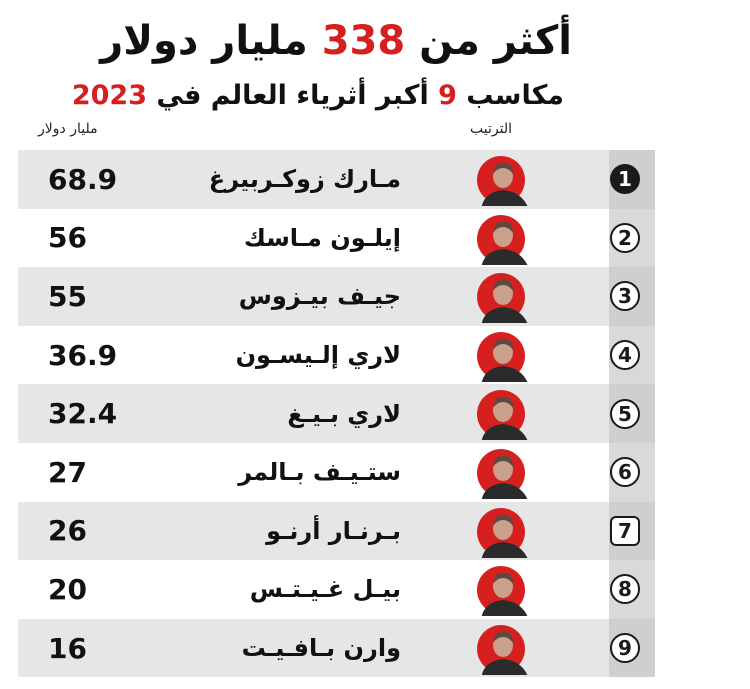 The width and height of the screenshot is (750, 689). What do you see at coordinates (321, 648) in the screenshot?
I see `person-name: وارن بـافـيـت` at bounding box center [321, 648].